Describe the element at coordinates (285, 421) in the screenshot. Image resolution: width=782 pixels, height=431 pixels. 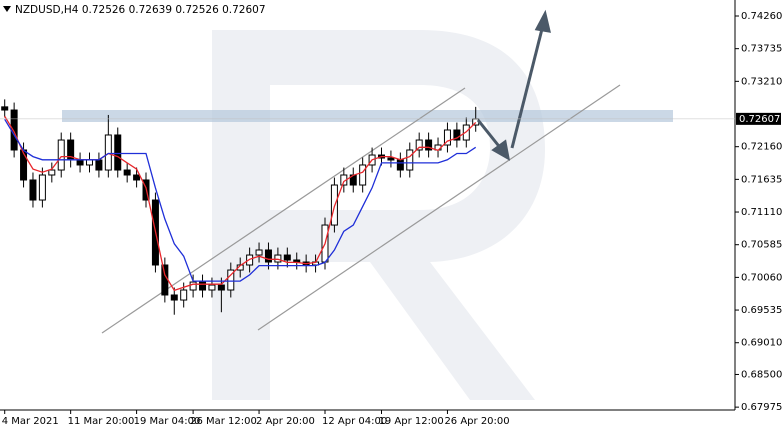
I see `x-tick-label: 2 Apr 20:00` at that location.